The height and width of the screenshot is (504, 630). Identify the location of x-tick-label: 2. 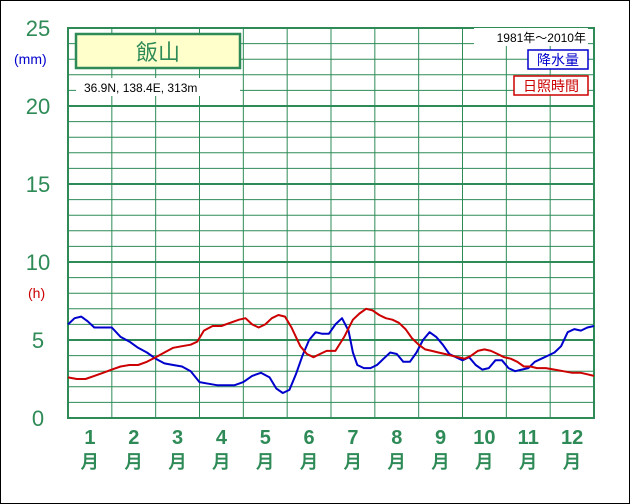
(133, 438).